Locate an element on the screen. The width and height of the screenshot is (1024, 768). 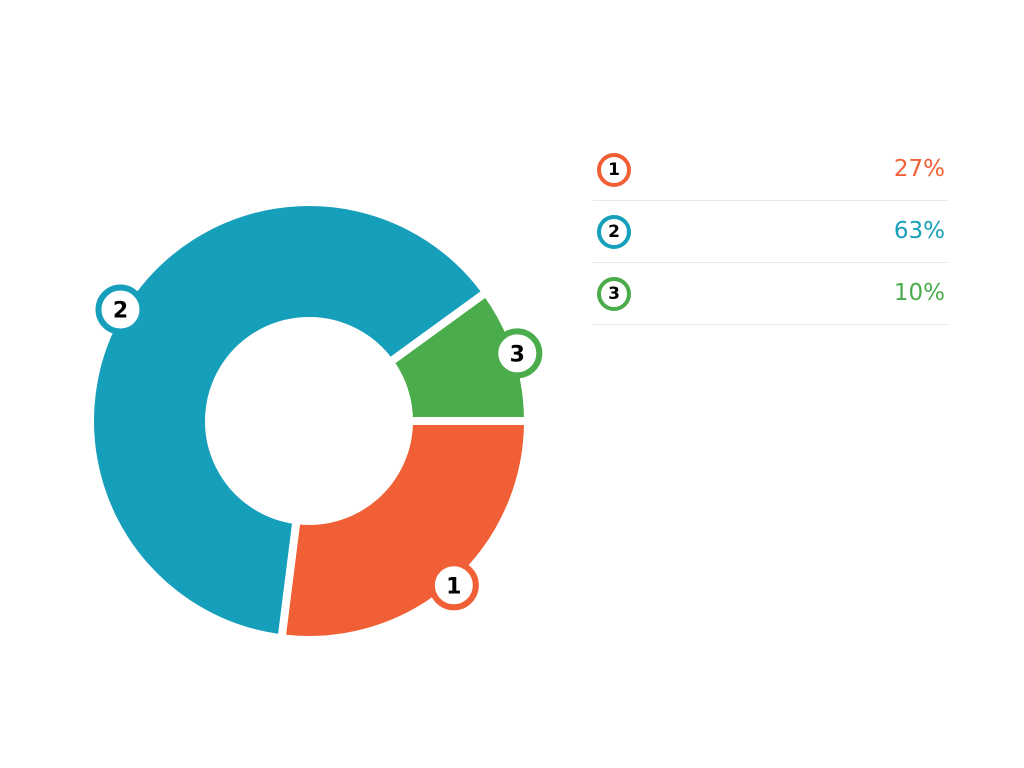
slice-marker-1: 1 is located at coordinates (453, 585).